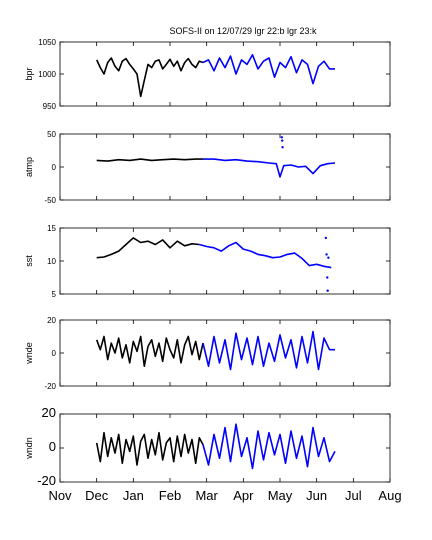 The height and width of the screenshot is (540, 432). What do you see at coordinates (243, 31) in the screenshot?
I see `figure-title: SOFS-II on 12/07/29 lgr 22:b lgr 23:k` at bounding box center [243, 31].